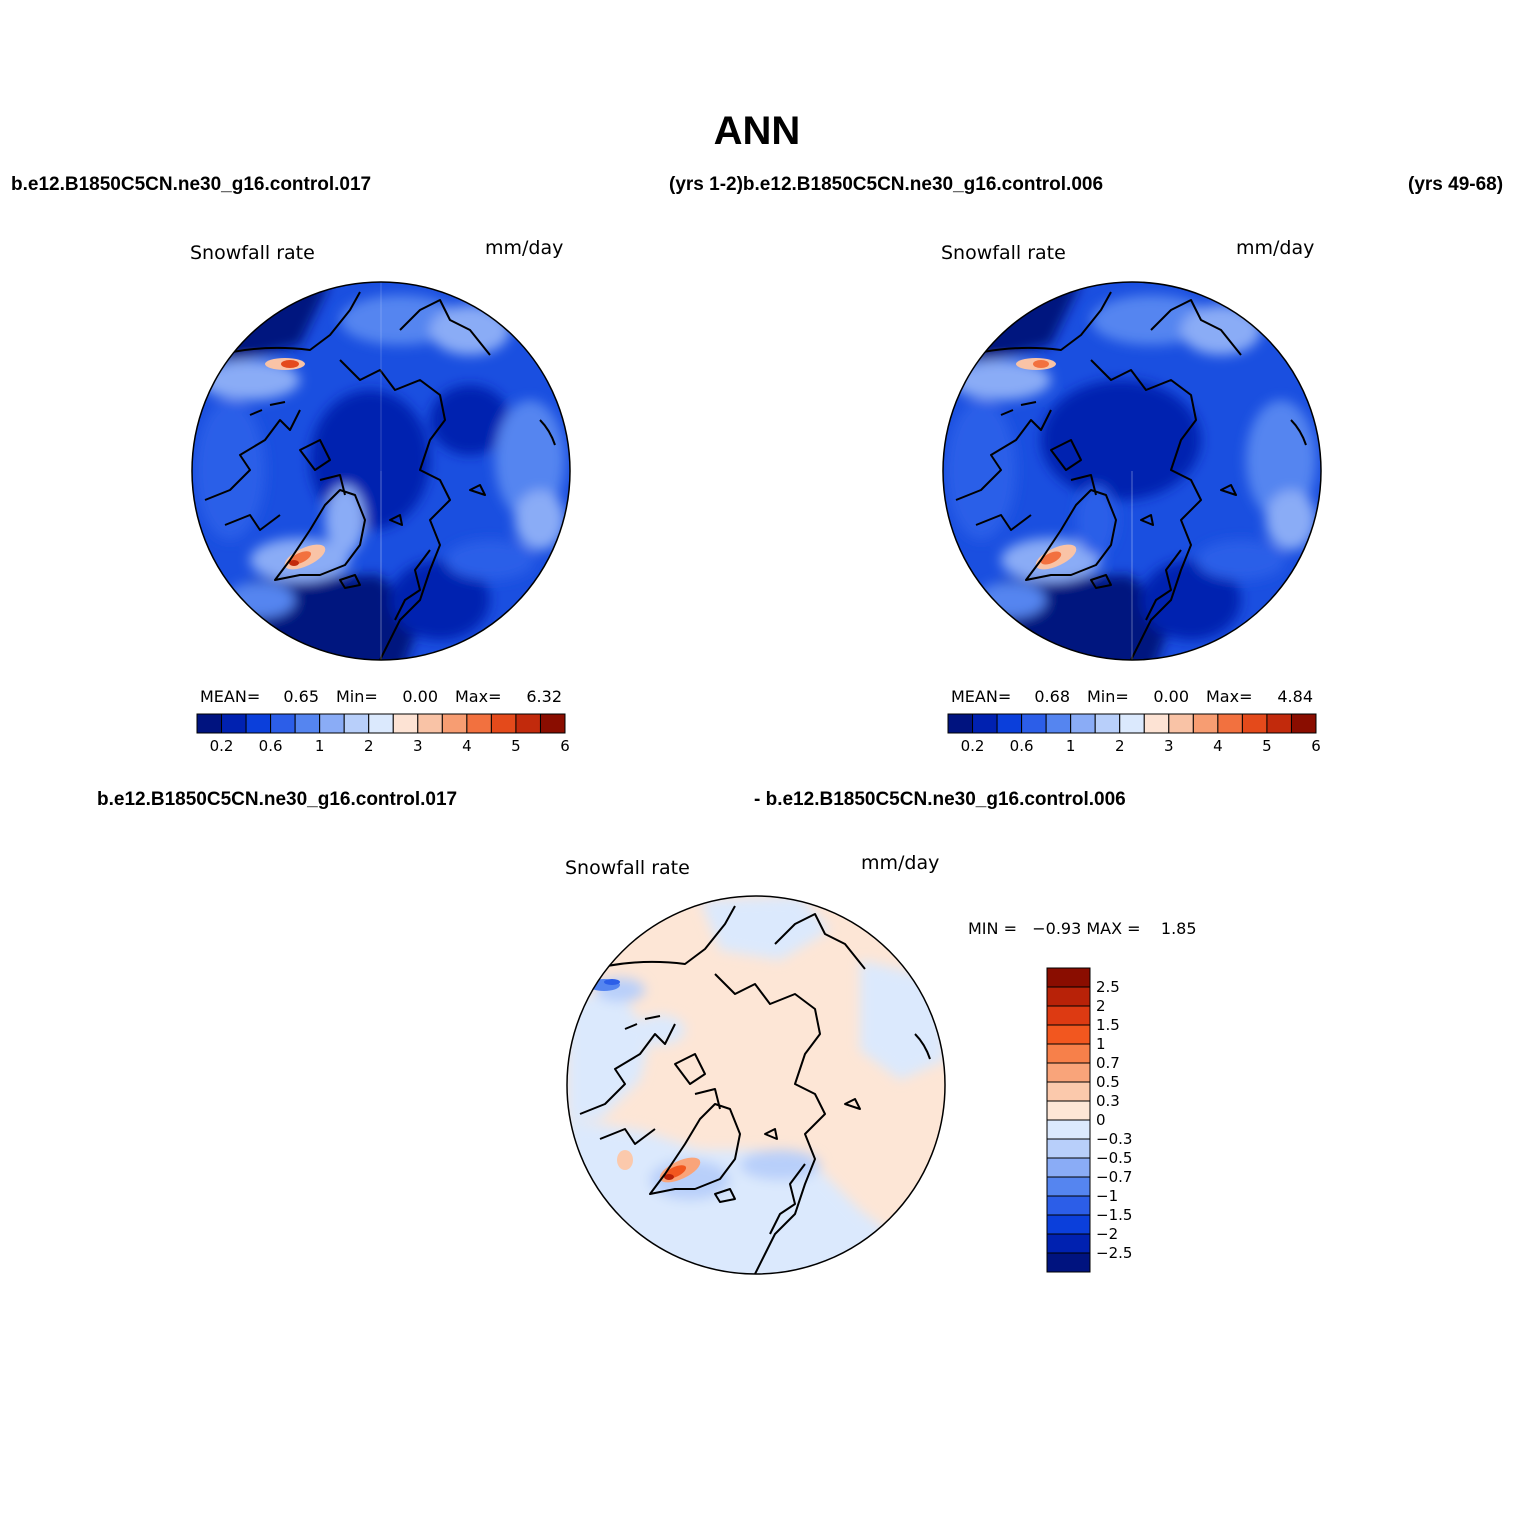  I want to click on panel-2-min-value: 0.00, so click(1171, 696).